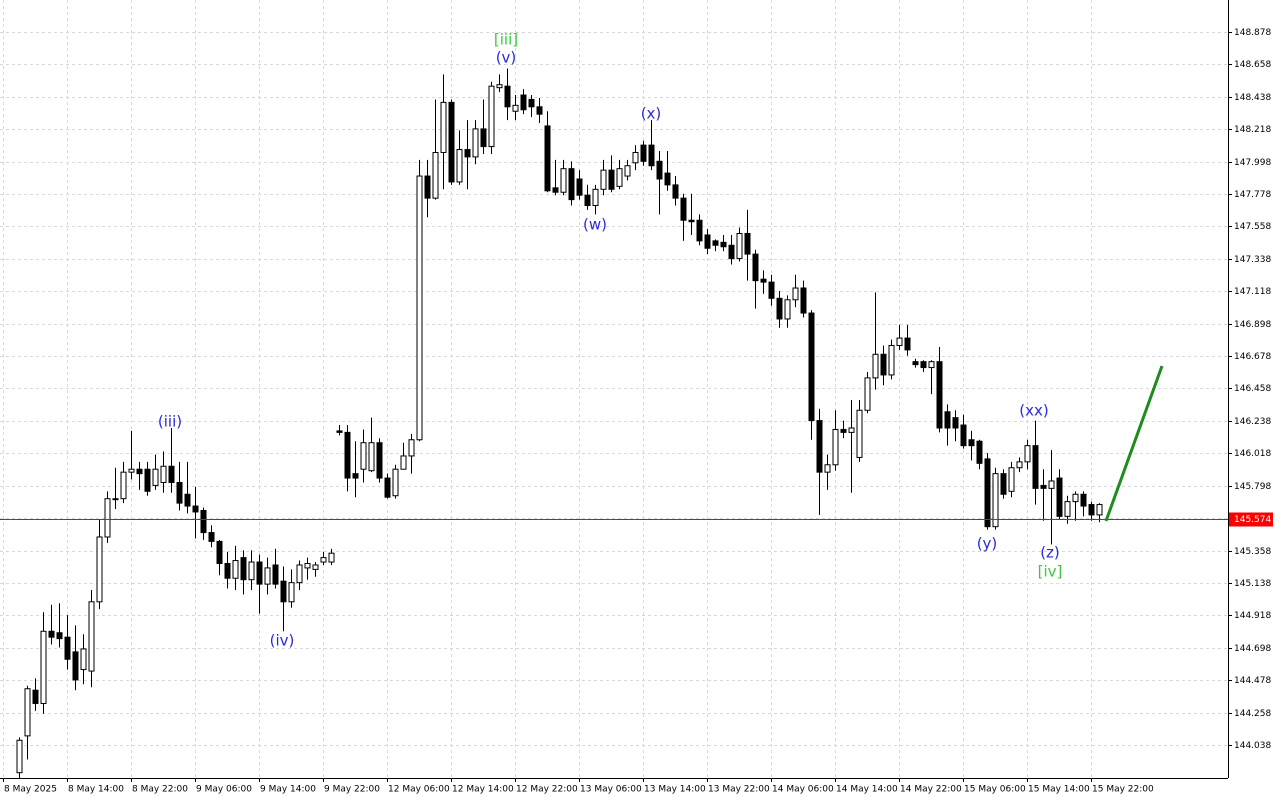  What do you see at coordinates (931, 790) in the screenshot?
I see `x-tick-label: 14 May 22:00` at bounding box center [931, 790].